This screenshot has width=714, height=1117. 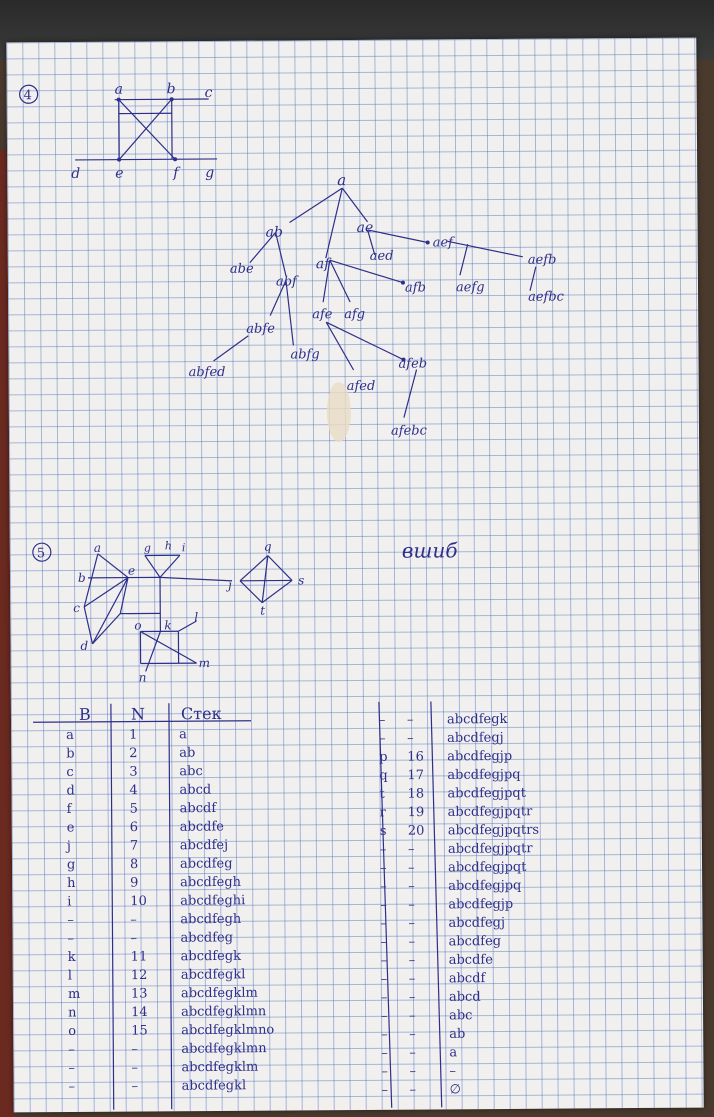 I want to click on problem4-graph: a b c d e f g, so click(x=144, y=131).